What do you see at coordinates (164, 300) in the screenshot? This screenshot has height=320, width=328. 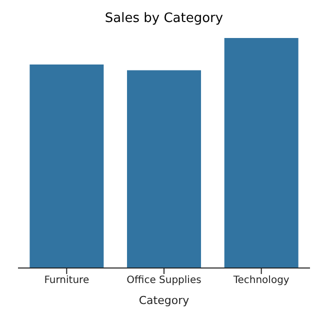 I see `x-axis-title: Category` at bounding box center [164, 300].